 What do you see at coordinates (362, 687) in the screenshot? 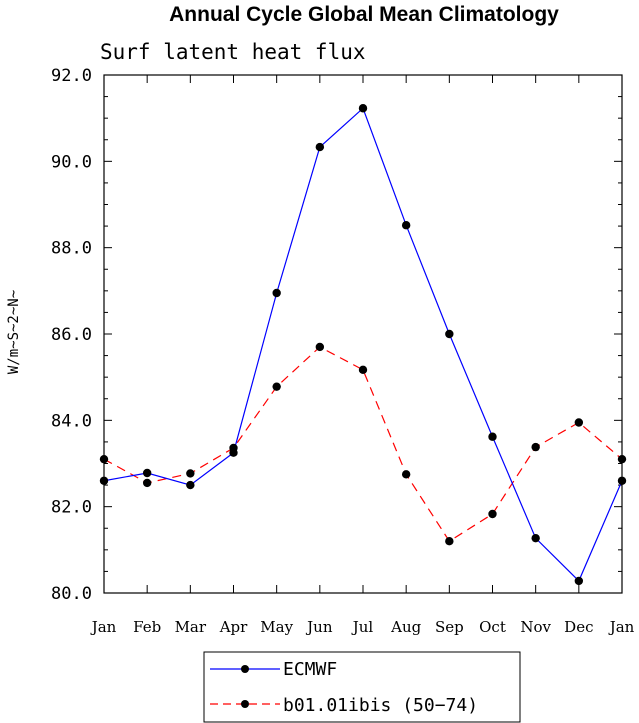
I see `legend-box` at bounding box center [362, 687].